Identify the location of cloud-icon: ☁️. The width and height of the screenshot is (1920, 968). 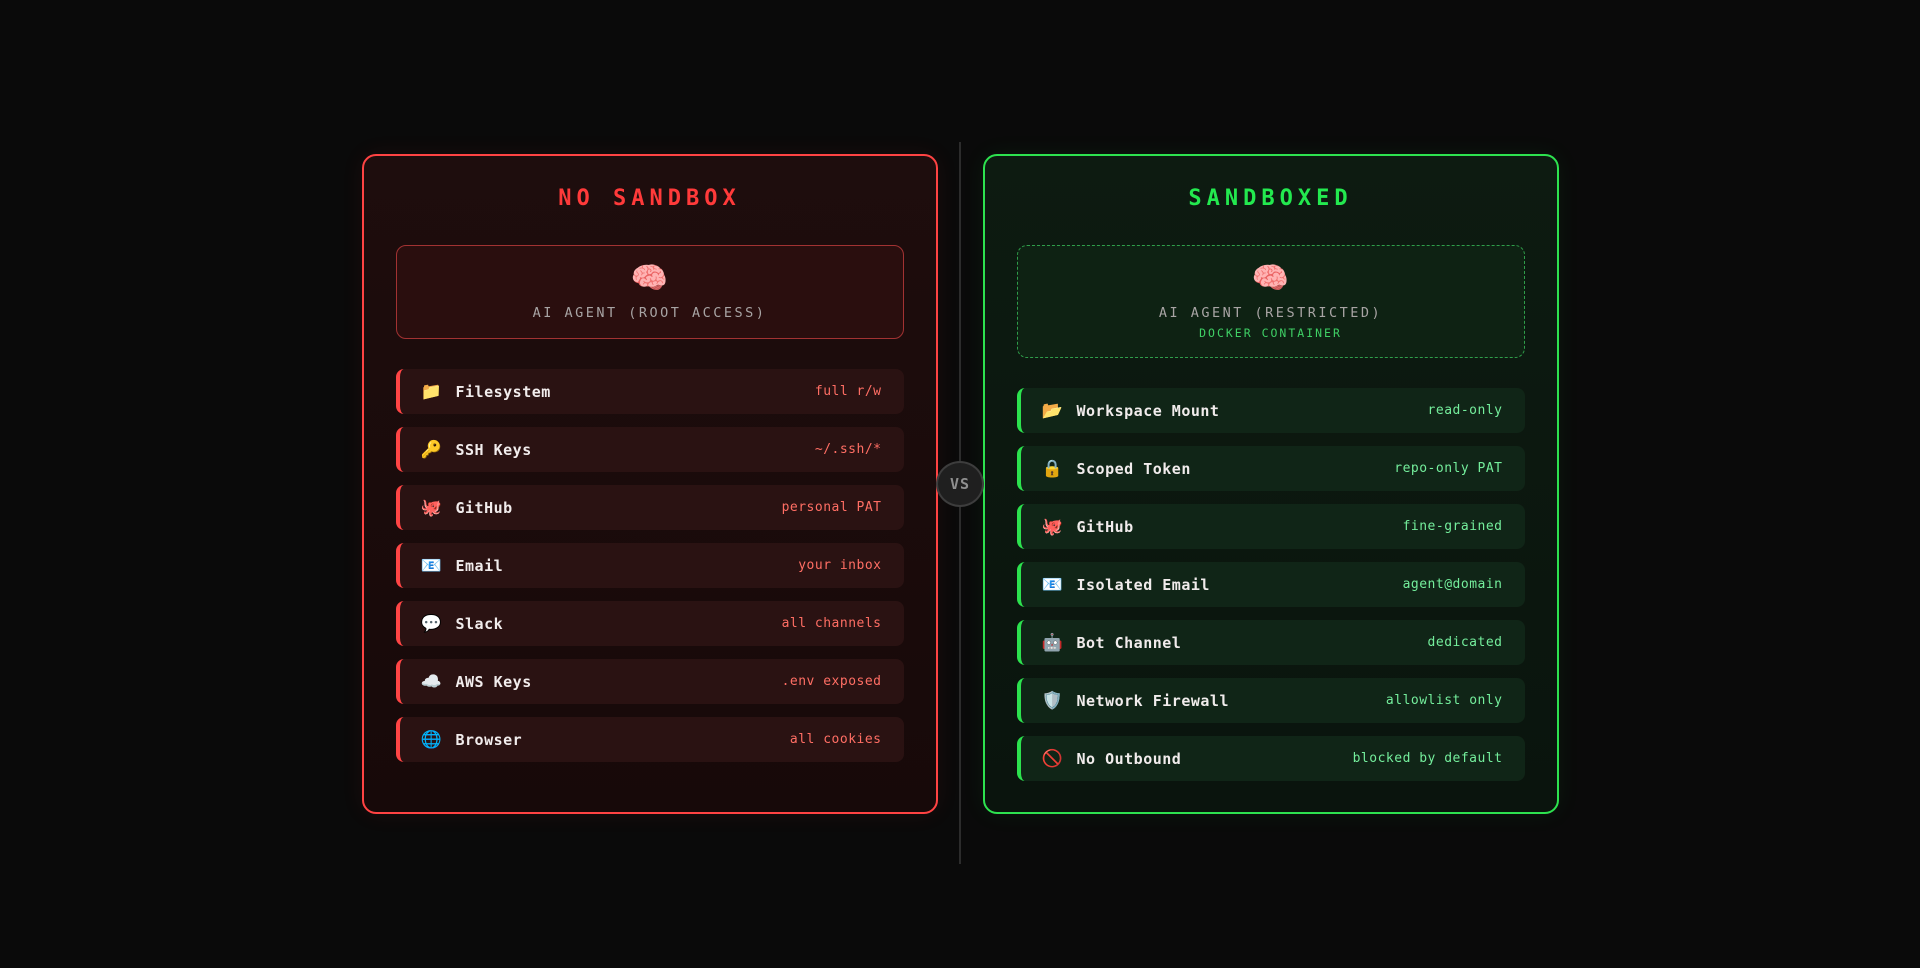
(431, 681).